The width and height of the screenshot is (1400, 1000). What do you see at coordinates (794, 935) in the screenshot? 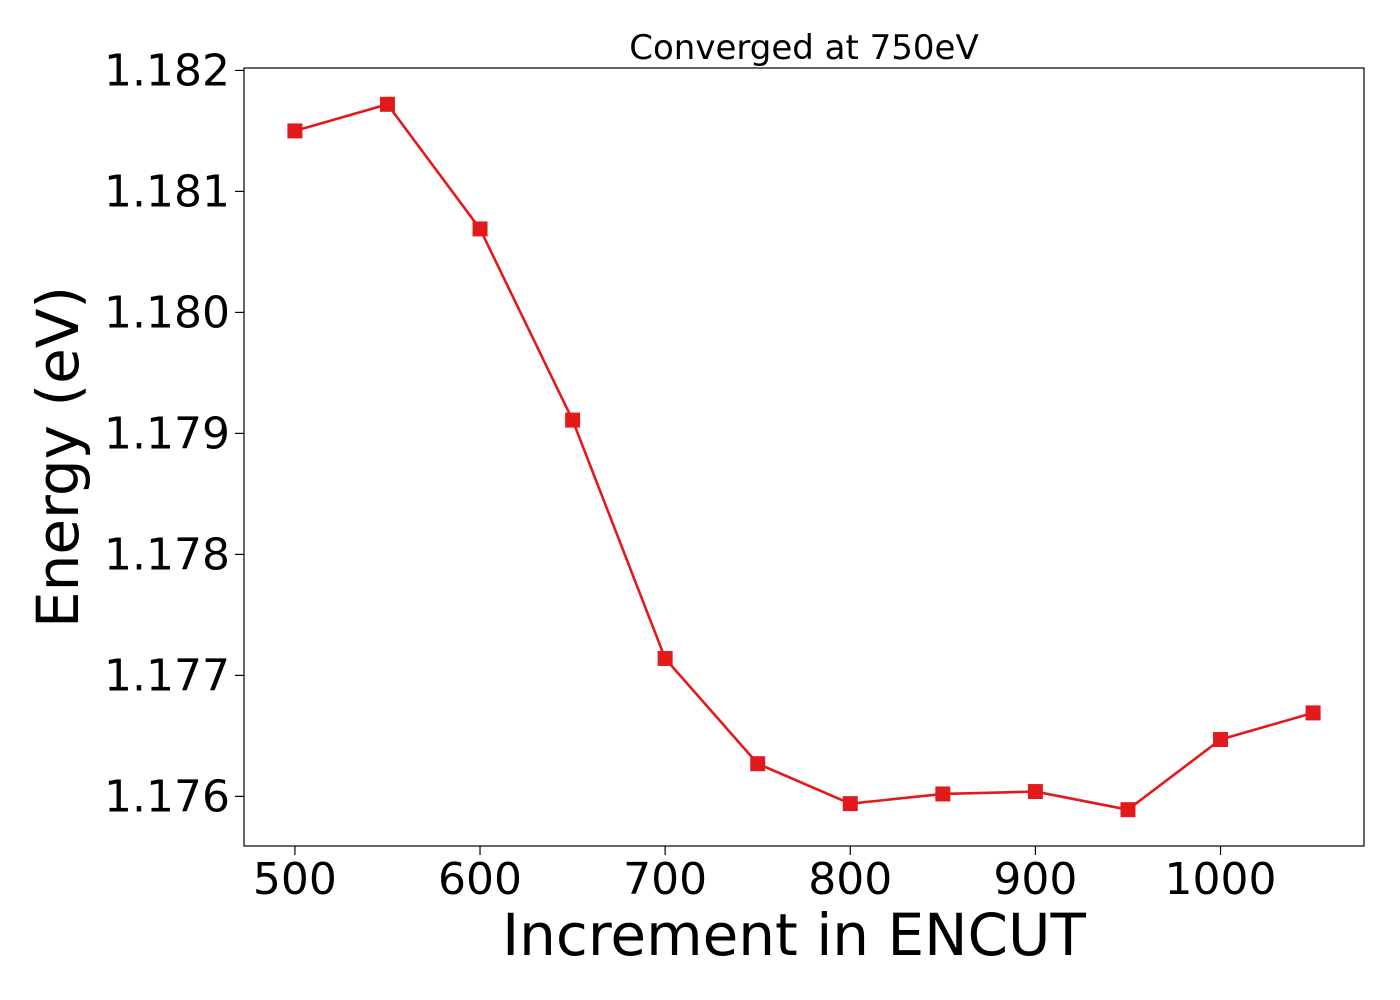
I see `x-axis-label: Increment in ENCUT` at bounding box center [794, 935].